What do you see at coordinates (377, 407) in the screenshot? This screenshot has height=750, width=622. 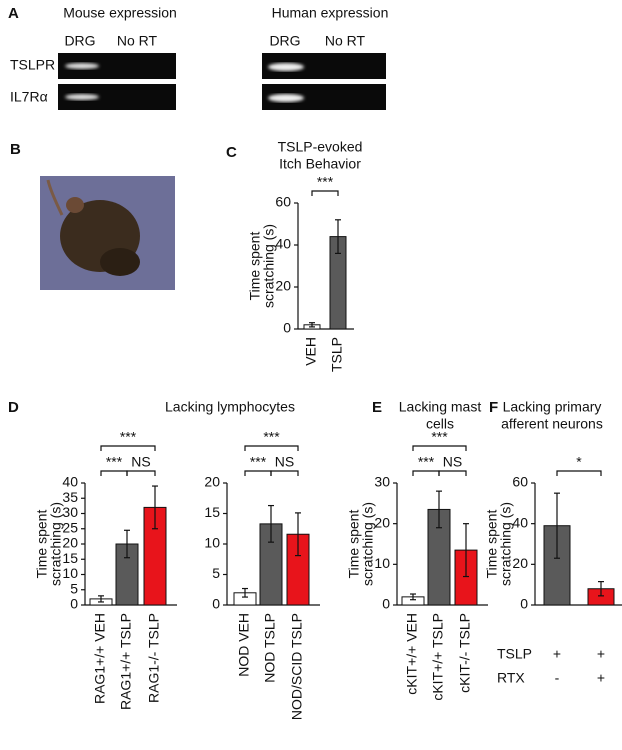 I see `panel-letter: E` at bounding box center [377, 407].